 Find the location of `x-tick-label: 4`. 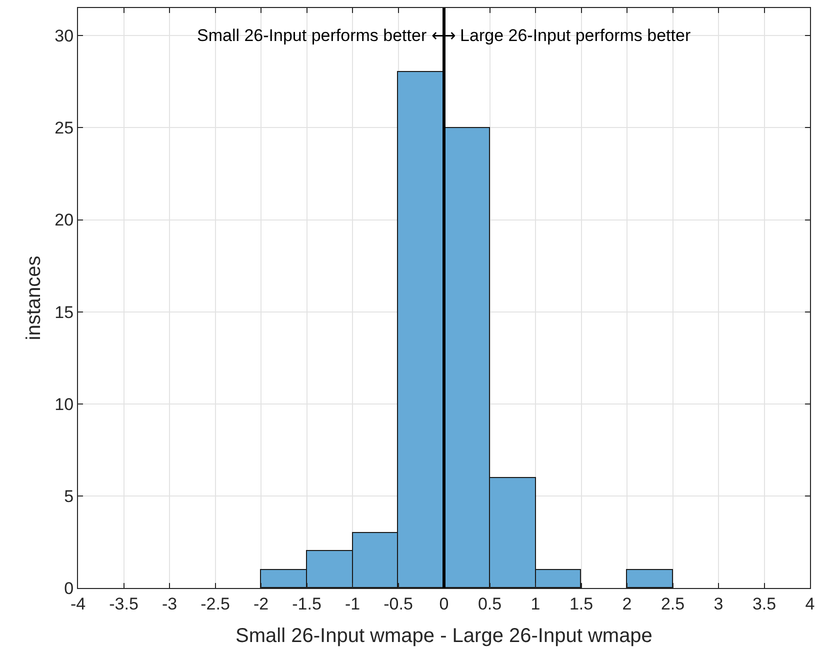

x-tick-label: 4 is located at coordinates (810, 604).